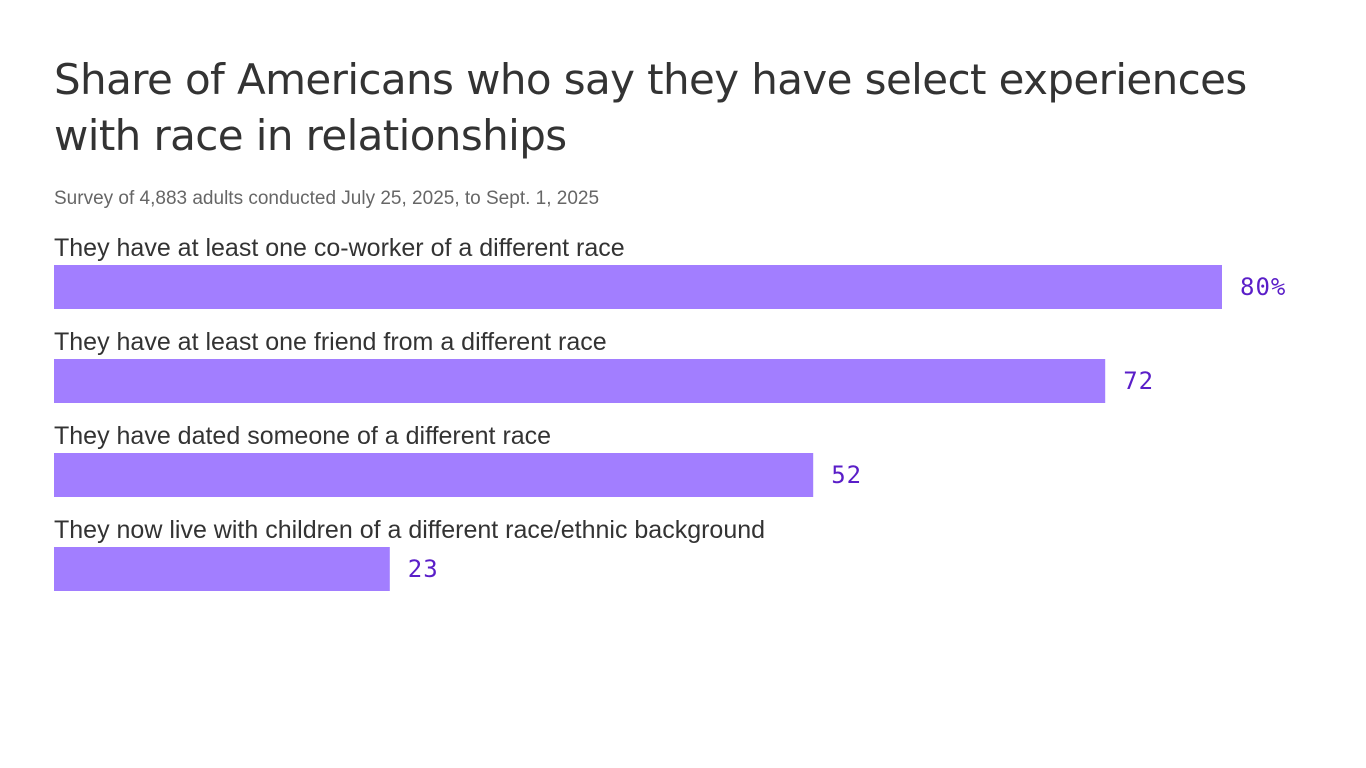 The height and width of the screenshot is (768, 1366). What do you see at coordinates (1138, 381) in the screenshot?
I see `value-label: 72` at bounding box center [1138, 381].